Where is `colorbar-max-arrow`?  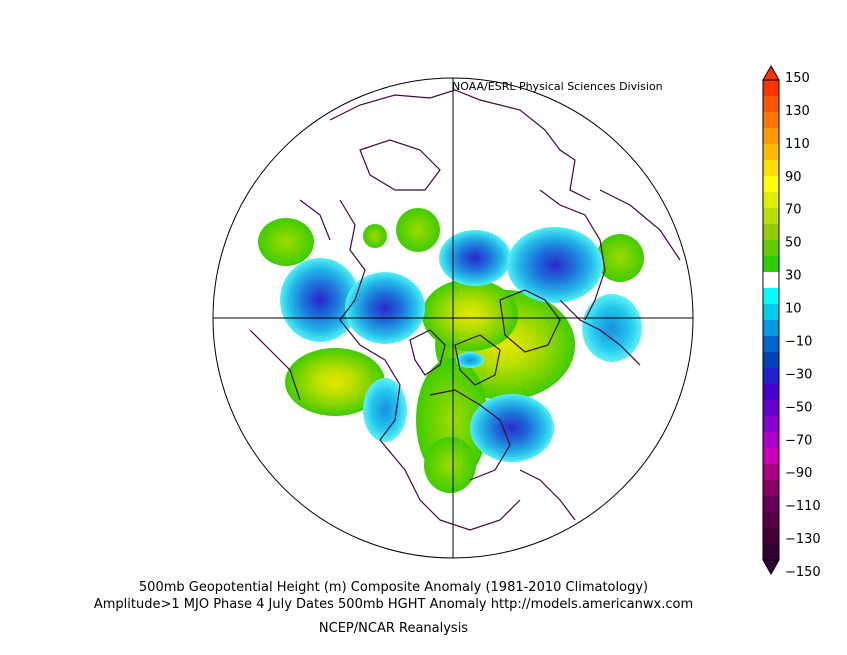
colorbar-max-arrow is located at coordinates (771, 72).